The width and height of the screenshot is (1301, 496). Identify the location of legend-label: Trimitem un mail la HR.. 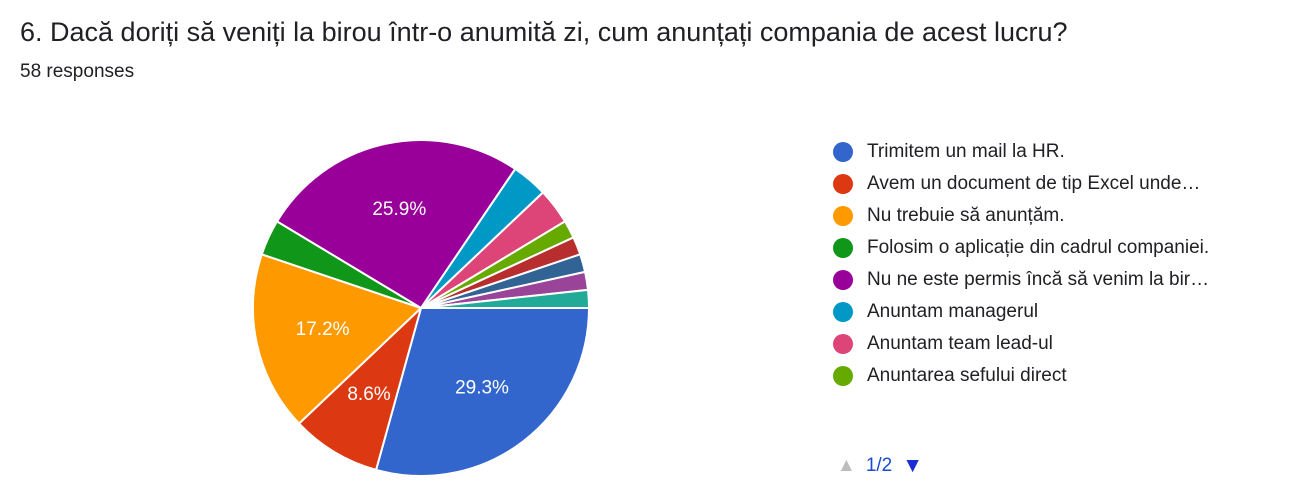
(966, 151).